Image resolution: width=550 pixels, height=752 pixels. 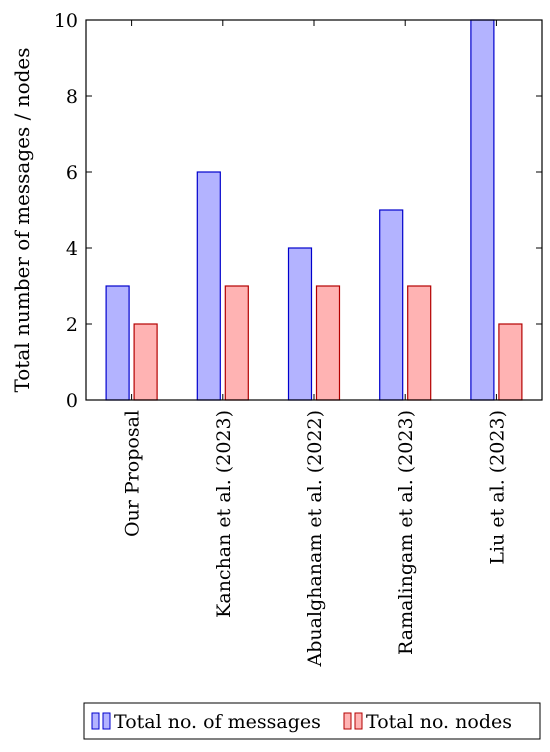 I want to click on legend: Total no. of messages Total no. nodes, so click(x=312, y=721).